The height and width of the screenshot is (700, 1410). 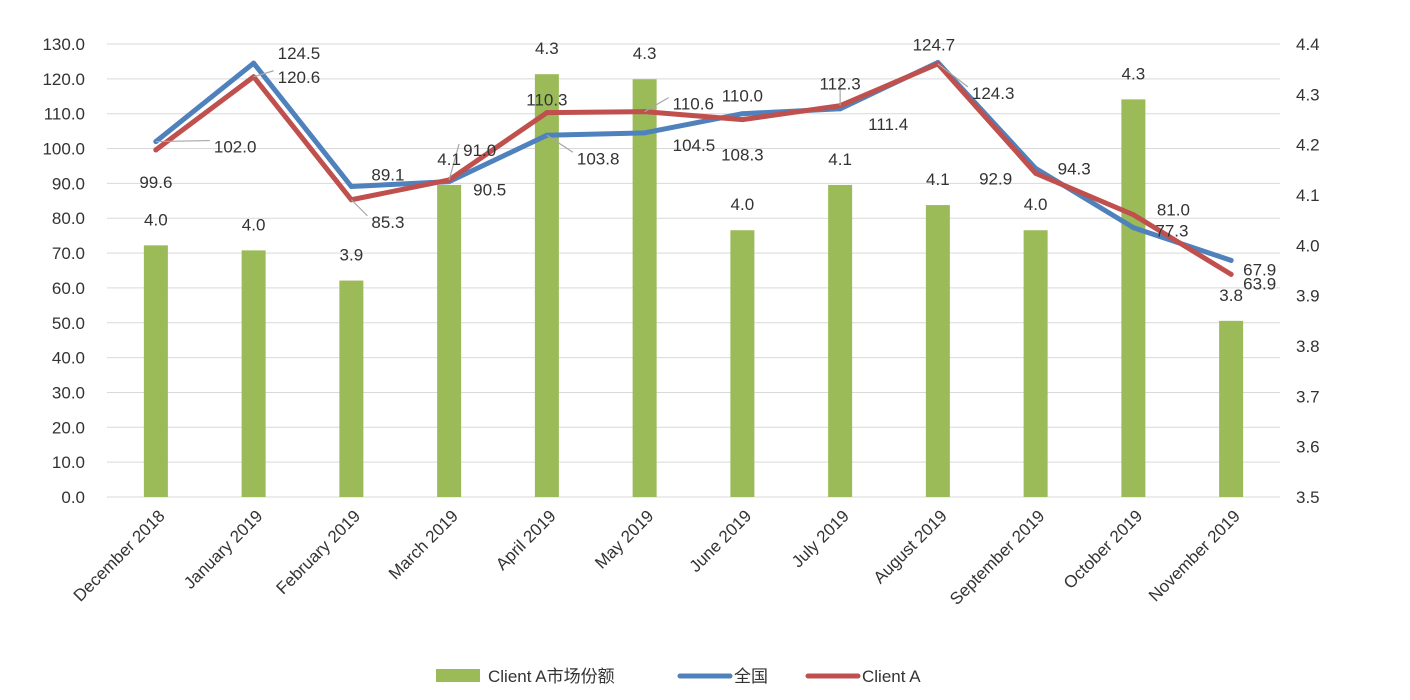 I want to click on y2-axis-tick-label: 4.0, so click(x=1308, y=245).